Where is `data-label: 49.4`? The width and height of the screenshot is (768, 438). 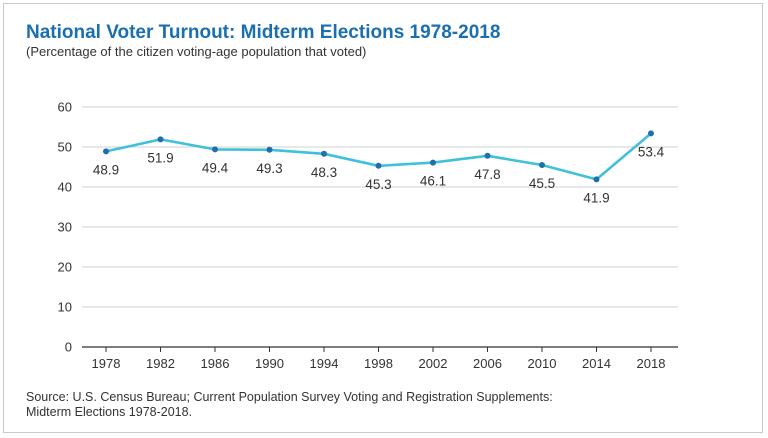
data-label: 49.4 is located at coordinates (215, 167).